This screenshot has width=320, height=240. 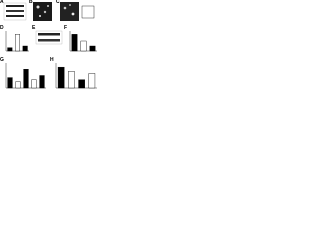 What do you see at coordinates (65, 28) in the screenshot?
I see `panel-label: F` at bounding box center [65, 28].